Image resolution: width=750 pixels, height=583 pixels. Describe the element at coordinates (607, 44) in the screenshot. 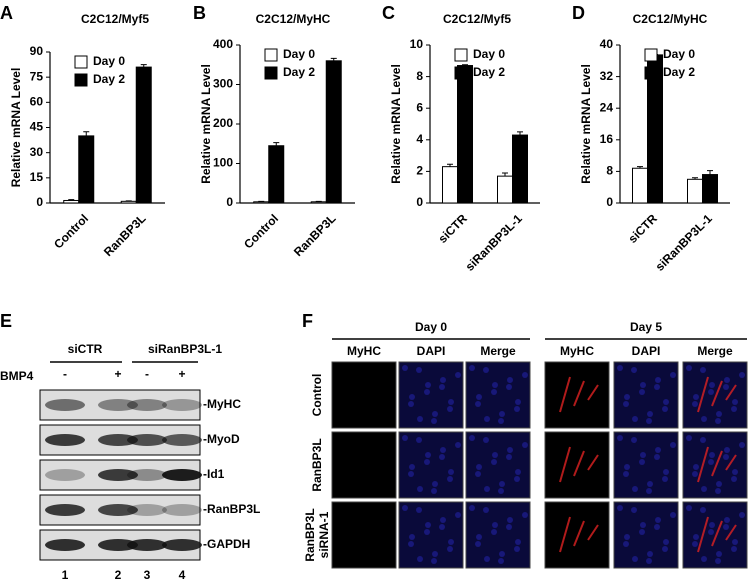

I see `y-tick-label: 40` at that location.